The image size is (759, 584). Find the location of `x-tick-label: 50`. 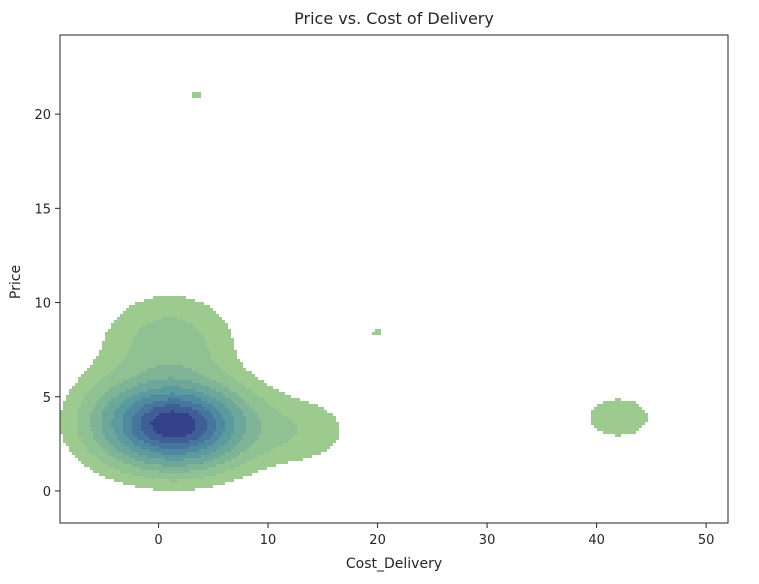

x-tick-label: 50 is located at coordinates (706, 540).